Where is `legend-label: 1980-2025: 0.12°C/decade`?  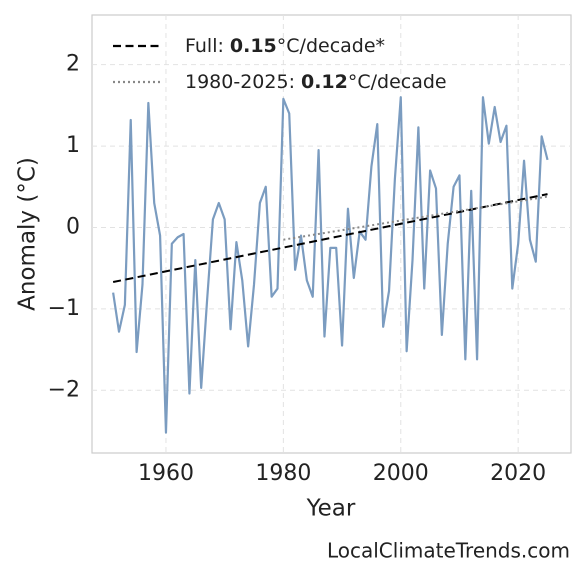
legend-label: 1980-2025: 0.12°C/decade is located at coordinates (316, 82).